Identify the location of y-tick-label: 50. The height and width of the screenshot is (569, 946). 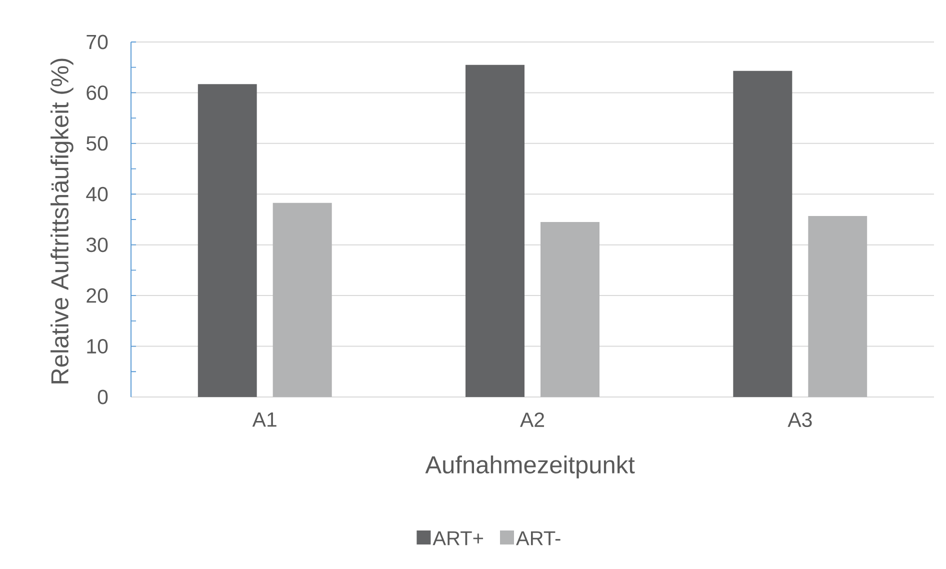
(97, 143).